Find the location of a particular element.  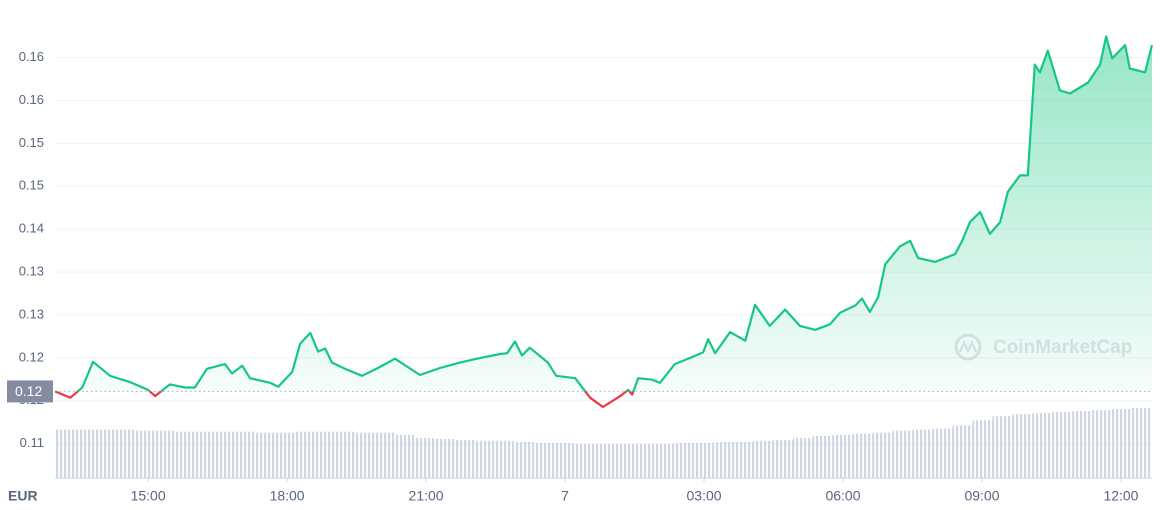

y-tick-label: 0.12 is located at coordinates (31, 356).